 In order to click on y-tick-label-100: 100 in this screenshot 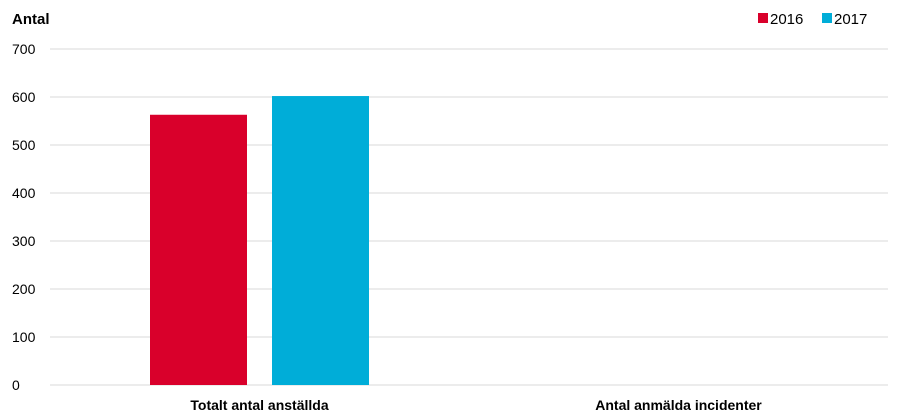, I will do `click(24, 337)`.